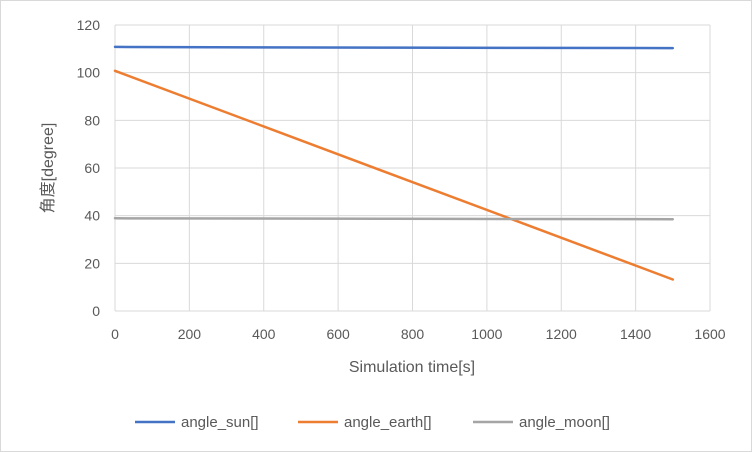 The image size is (752, 452). I want to click on x-tick-label: 1000, so click(486, 334).